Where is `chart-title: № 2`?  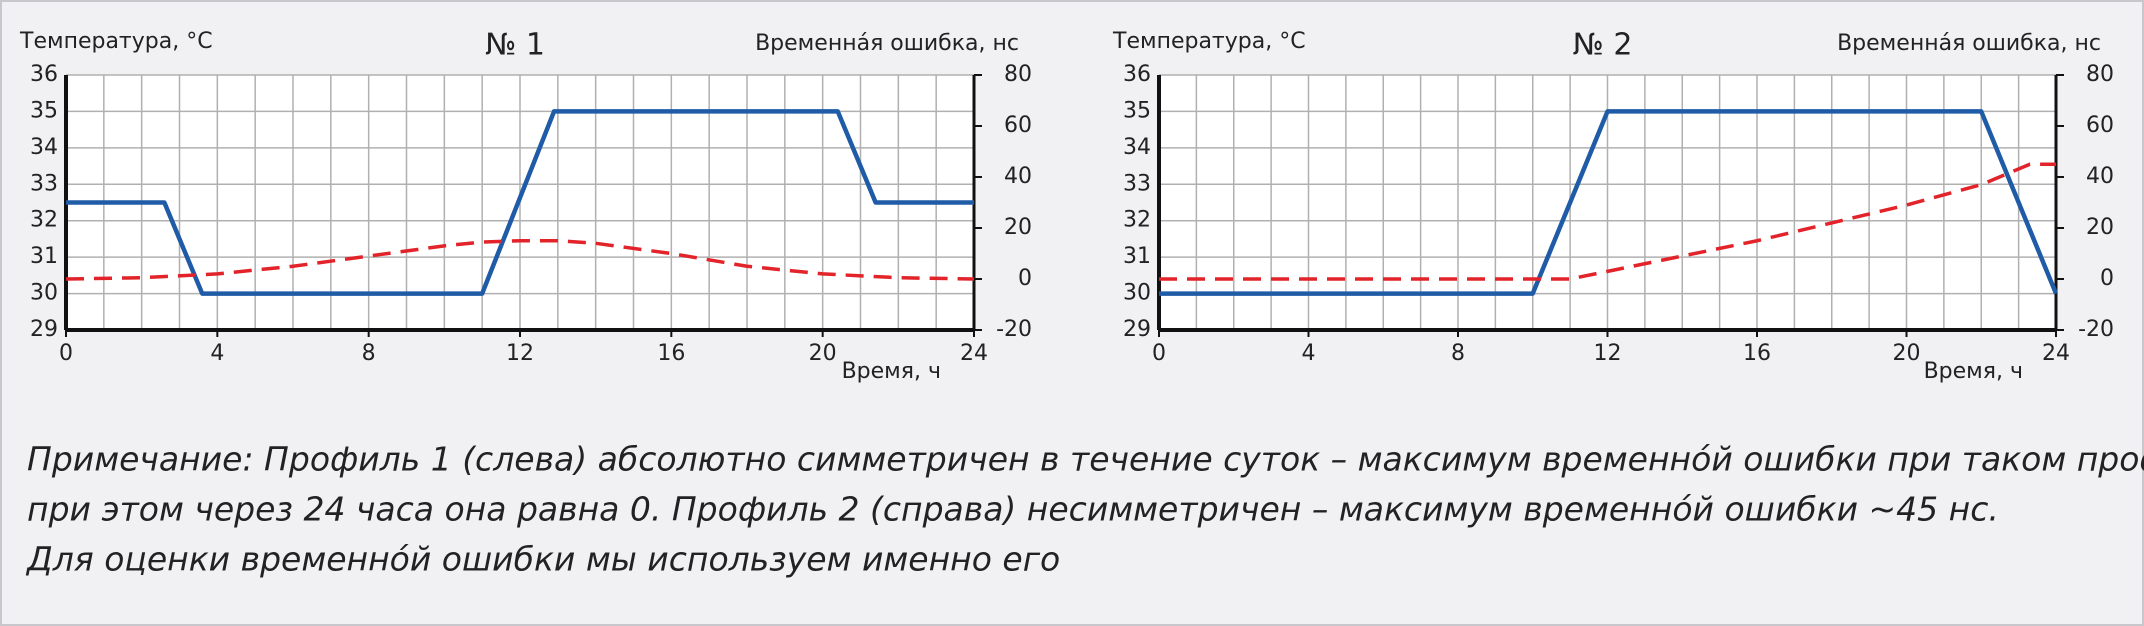
chart-title: № 2 is located at coordinates (1603, 45).